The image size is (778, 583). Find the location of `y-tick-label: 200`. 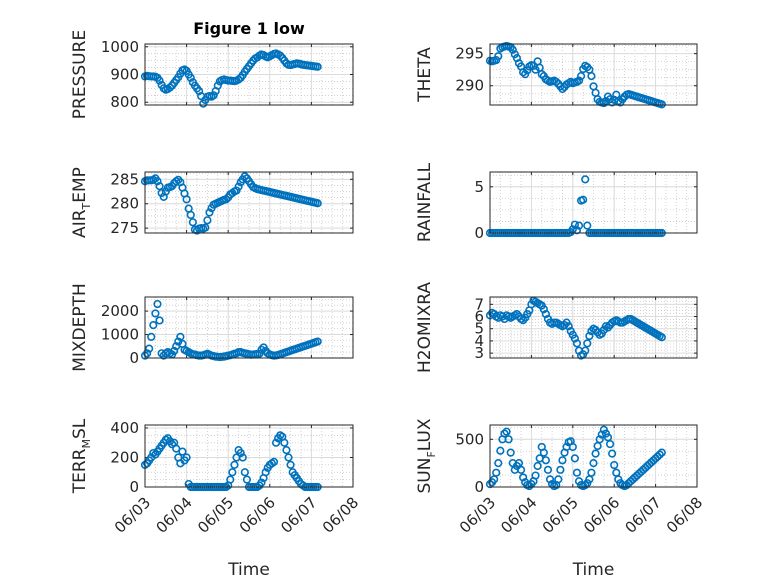

y-tick-label: 200 is located at coordinates (124, 457).